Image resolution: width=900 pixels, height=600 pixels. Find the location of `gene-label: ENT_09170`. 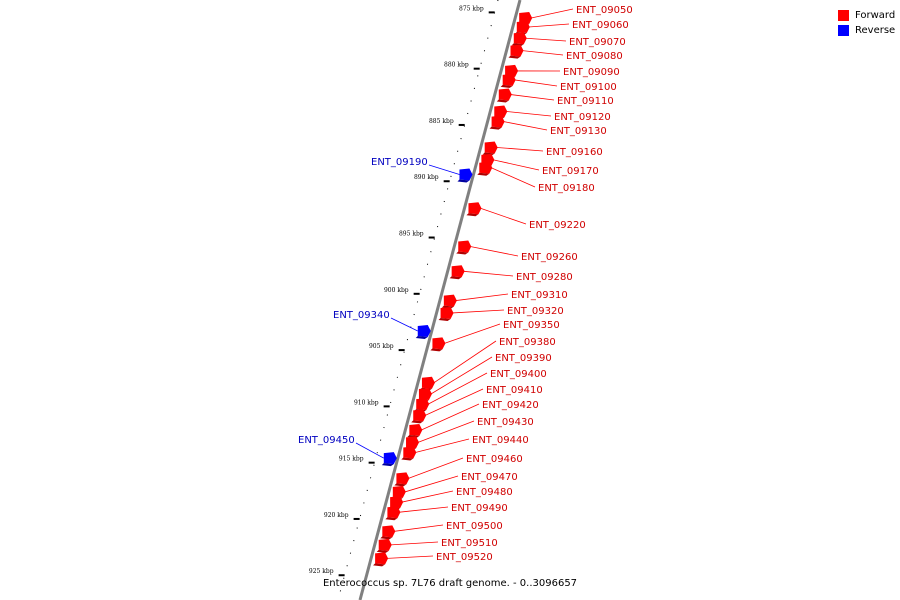

gene-label: ENT_09170 is located at coordinates (570, 171).